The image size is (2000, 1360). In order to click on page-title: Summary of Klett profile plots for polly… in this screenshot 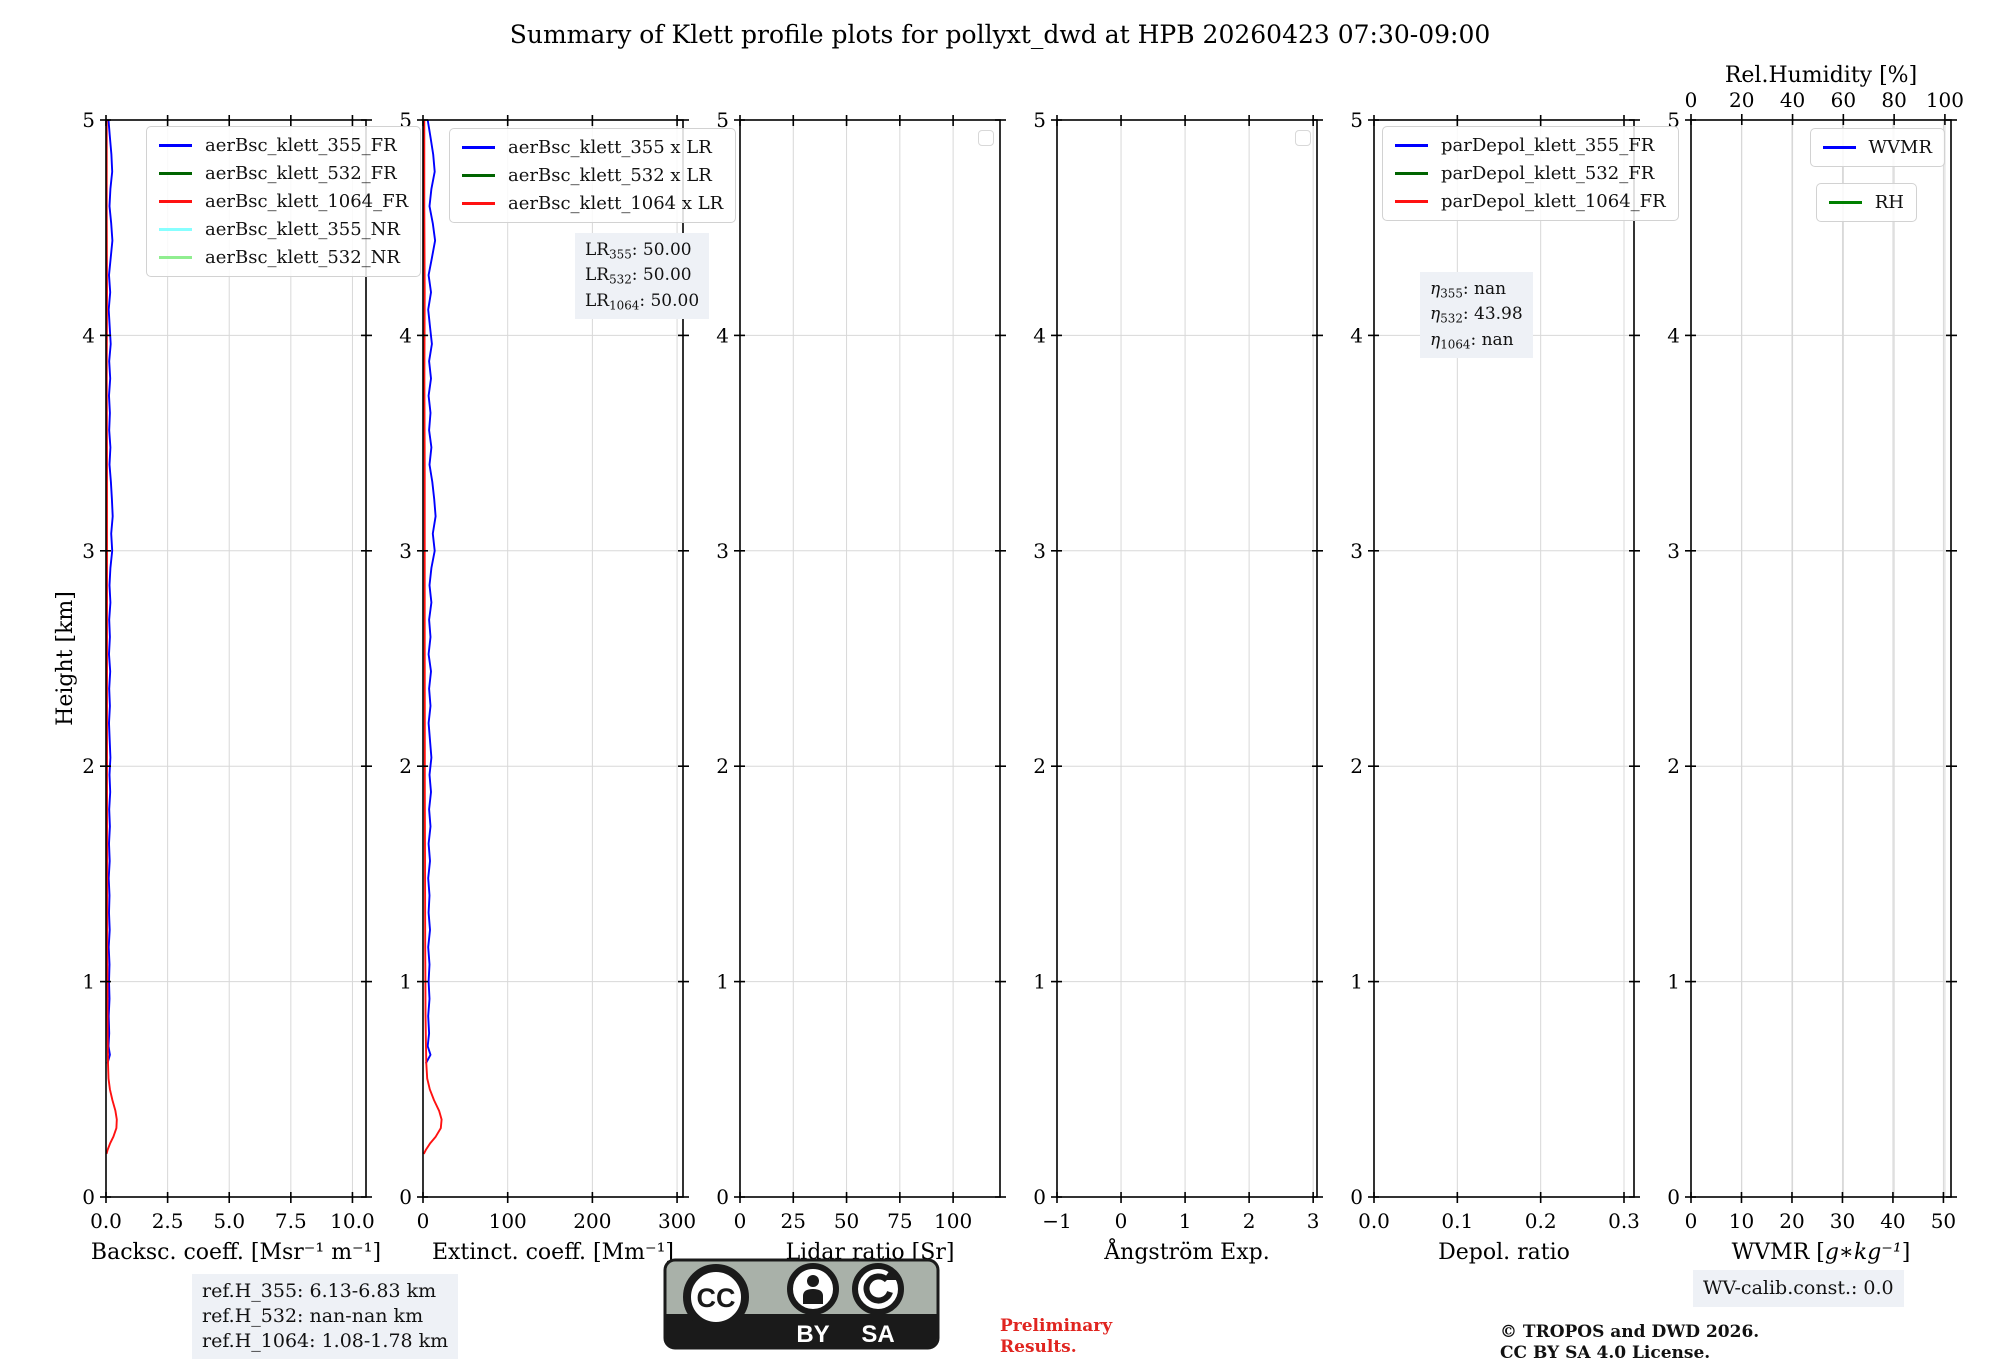, I will do `click(1000, 34)`.